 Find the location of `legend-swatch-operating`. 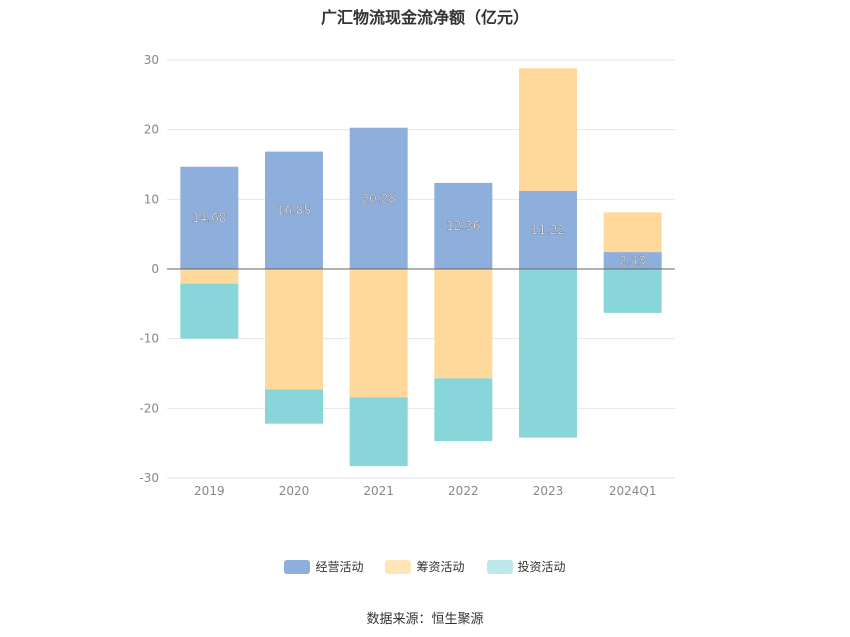

legend-swatch-operating is located at coordinates (297, 566).